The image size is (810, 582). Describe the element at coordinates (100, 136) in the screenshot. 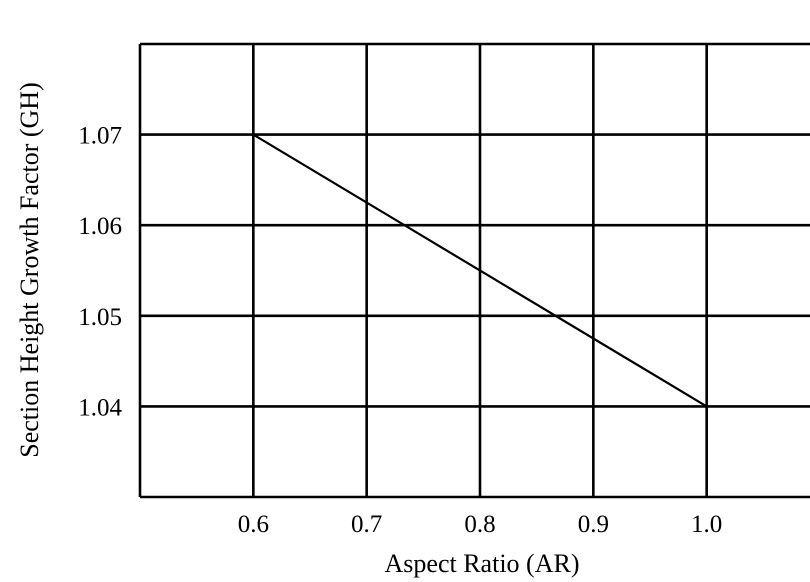

I see `y-tick-label: 1.07` at that location.